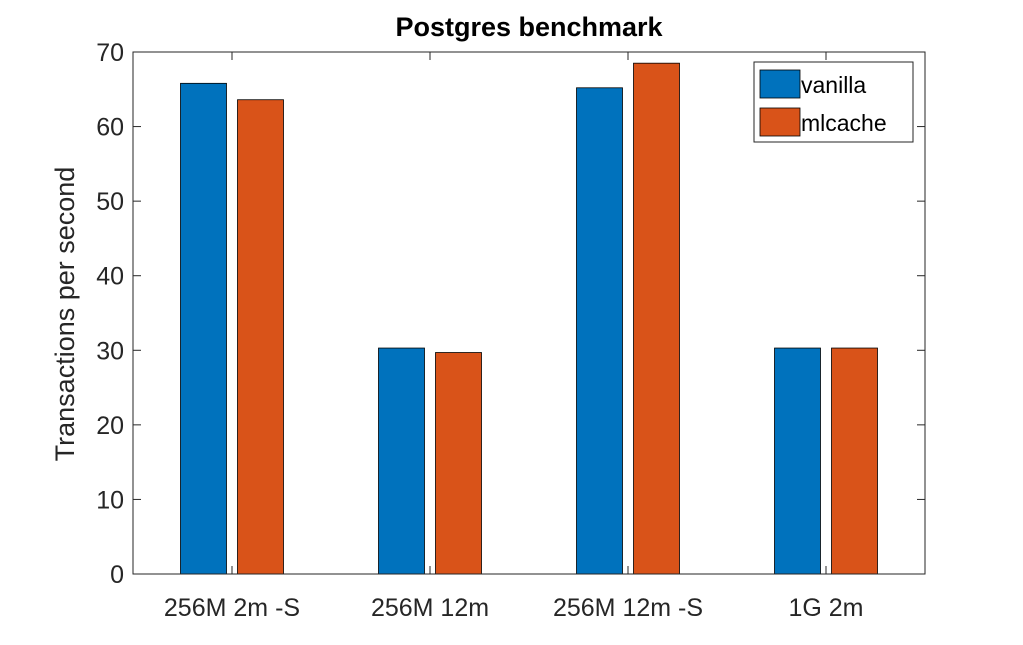 The image size is (1023, 645). Describe the element at coordinates (232, 608) in the screenshot. I see `x-tick-label: 256M 2m -S` at that location.